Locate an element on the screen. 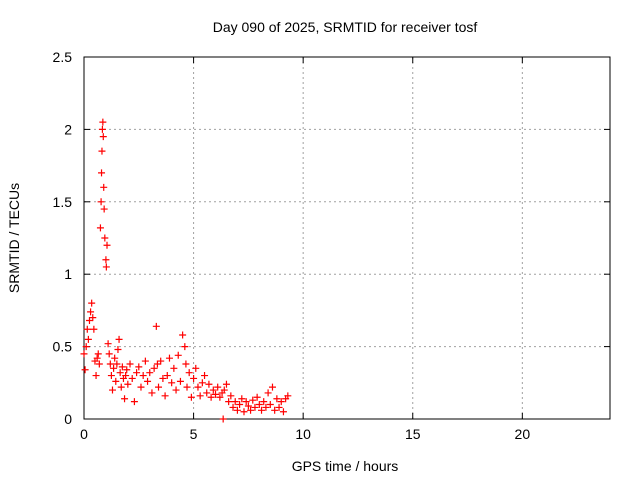 This screenshot has width=640, height=480. y-tick-label: 2.5 is located at coordinates (63, 57).